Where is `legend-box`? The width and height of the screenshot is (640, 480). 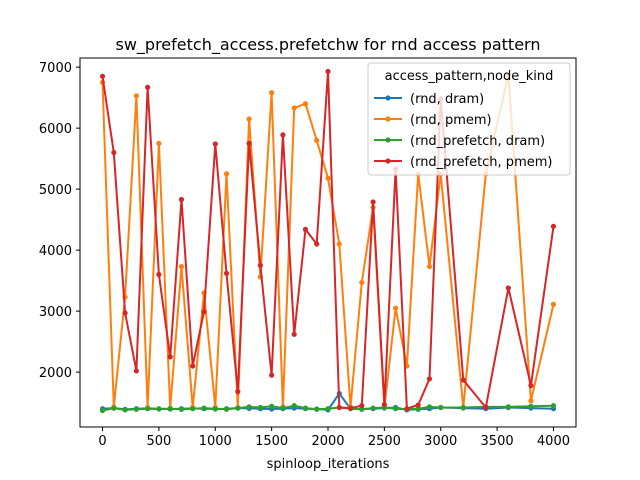
legend-box is located at coordinates (469, 119).